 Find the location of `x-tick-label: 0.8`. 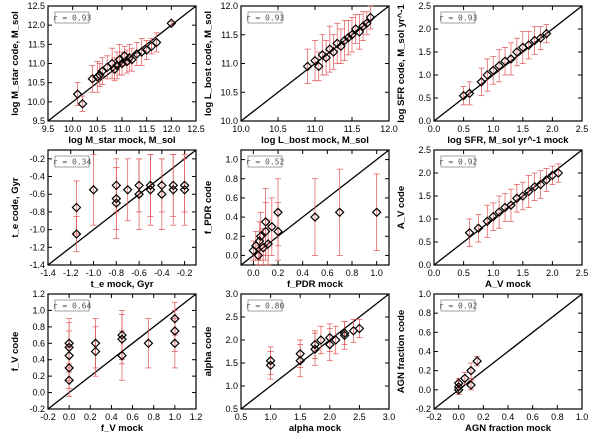

x-tick-label: 0.8 is located at coordinates (557, 417).